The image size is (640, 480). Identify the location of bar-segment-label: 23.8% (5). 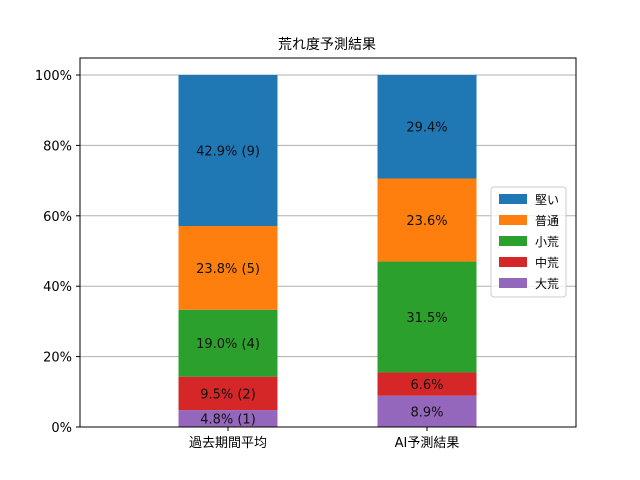
(228, 269).